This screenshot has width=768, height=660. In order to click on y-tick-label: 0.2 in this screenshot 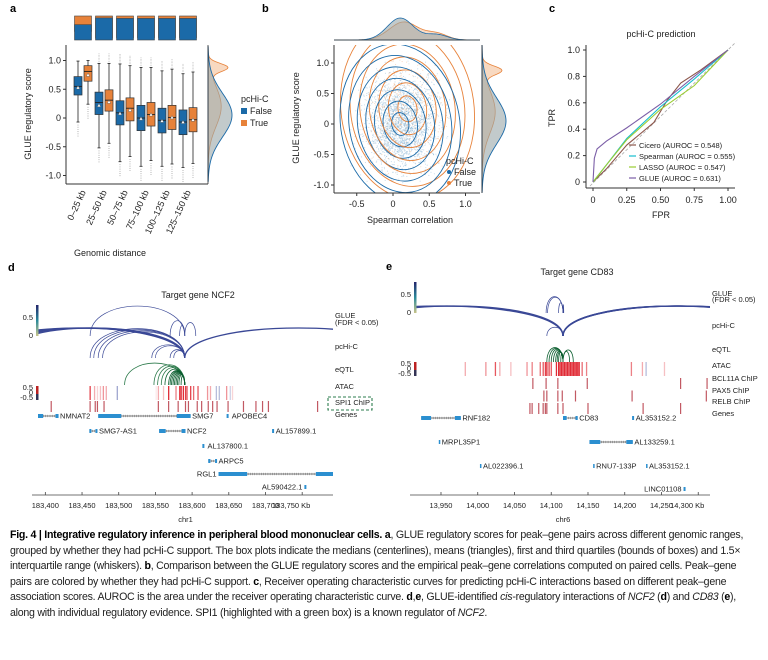, I will do `click(573, 156)`.